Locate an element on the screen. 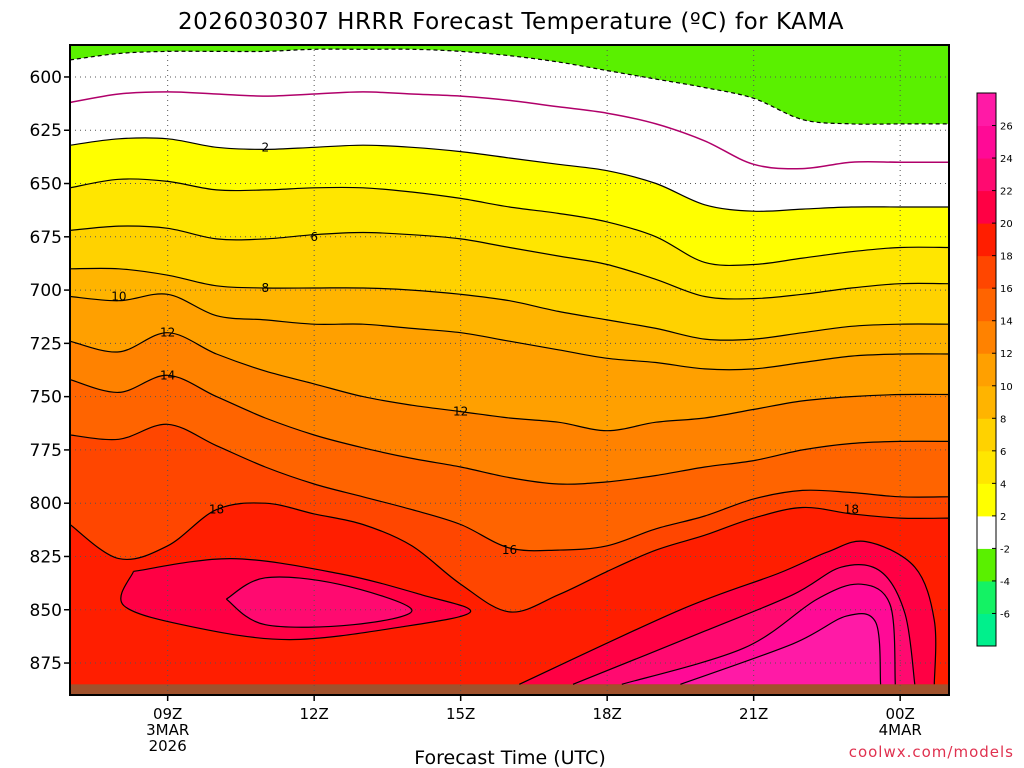 The width and height of the screenshot is (1024, 768). colorbar-label: 24 is located at coordinates (1006, 159).